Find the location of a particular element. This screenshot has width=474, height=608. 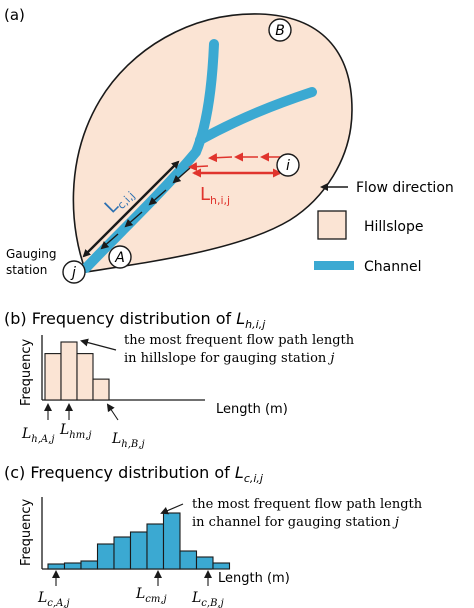

panel-b-bars is located at coordinates (77, 371).